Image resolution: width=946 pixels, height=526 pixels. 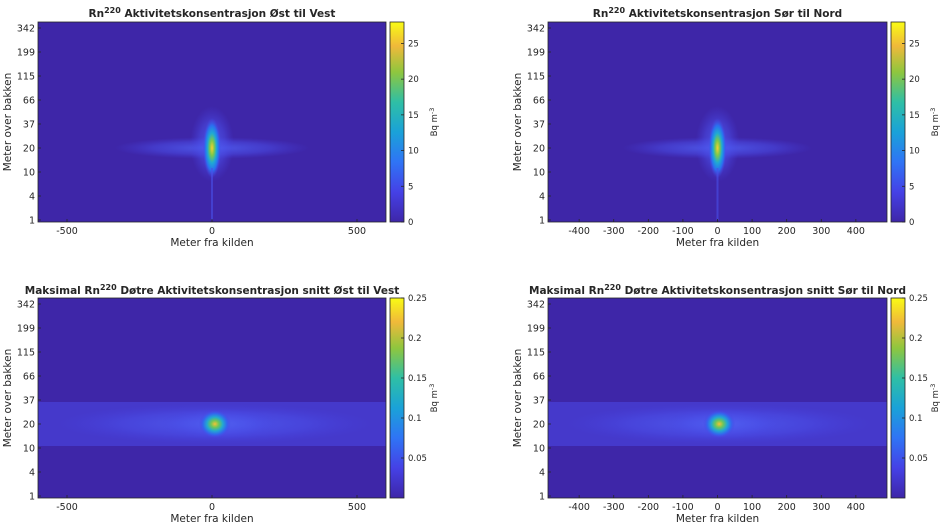 What do you see at coordinates (413, 44) in the screenshot?
I see `colorbar-tick-label: 25` at bounding box center [413, 44].